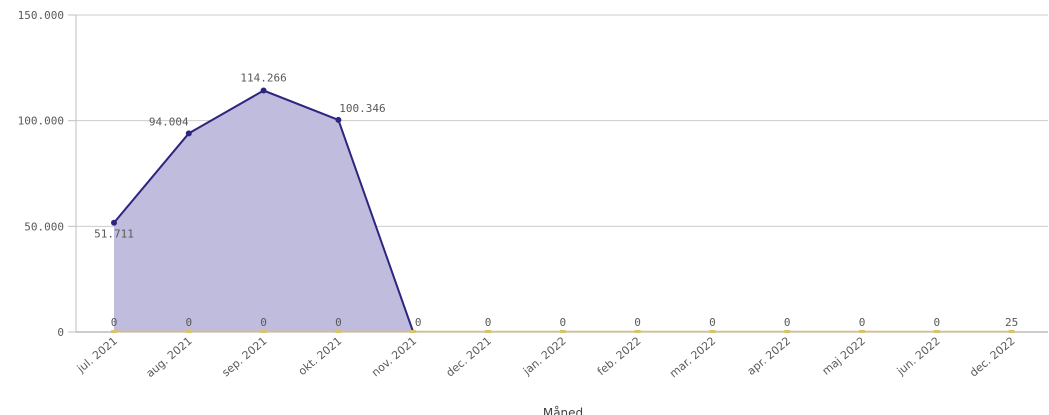 This screenshot has height=415, width=1049. I want to click on y-tick-label: 0, so click(60, 332).